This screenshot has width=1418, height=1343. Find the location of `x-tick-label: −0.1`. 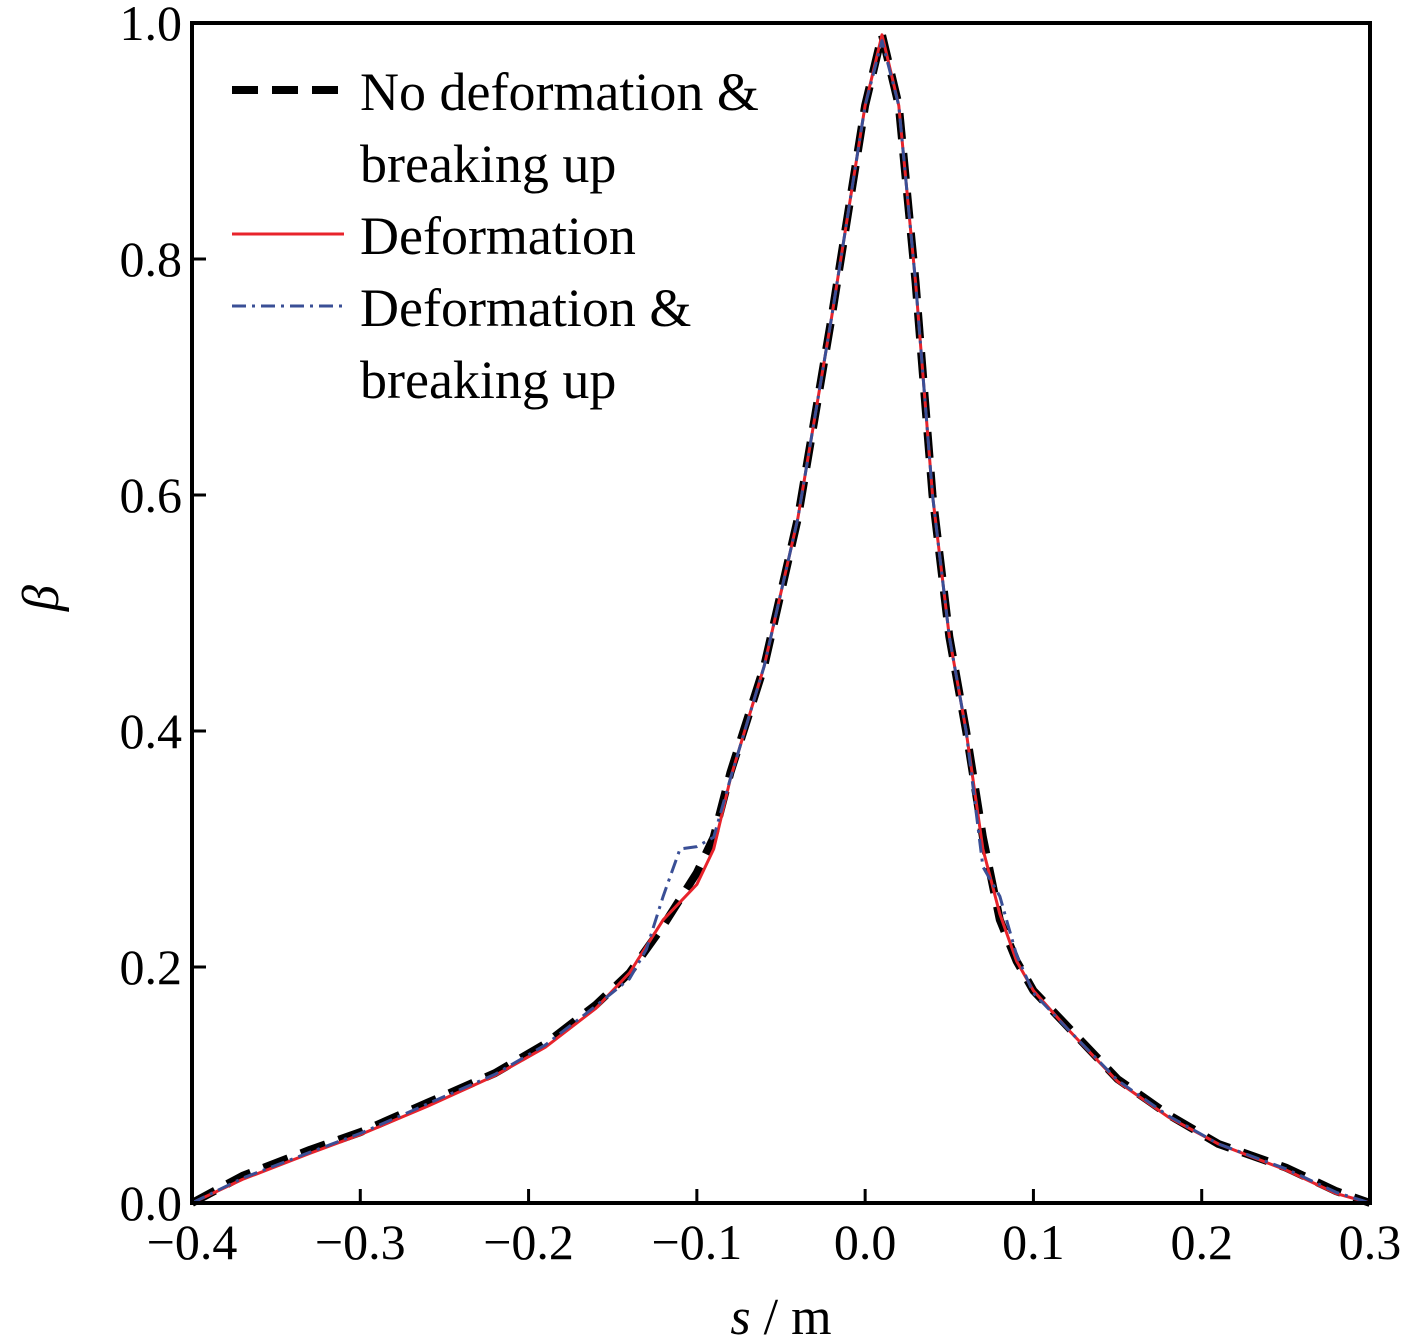

x-tick-label: −0.1 is located at coordinates (697, 1242).